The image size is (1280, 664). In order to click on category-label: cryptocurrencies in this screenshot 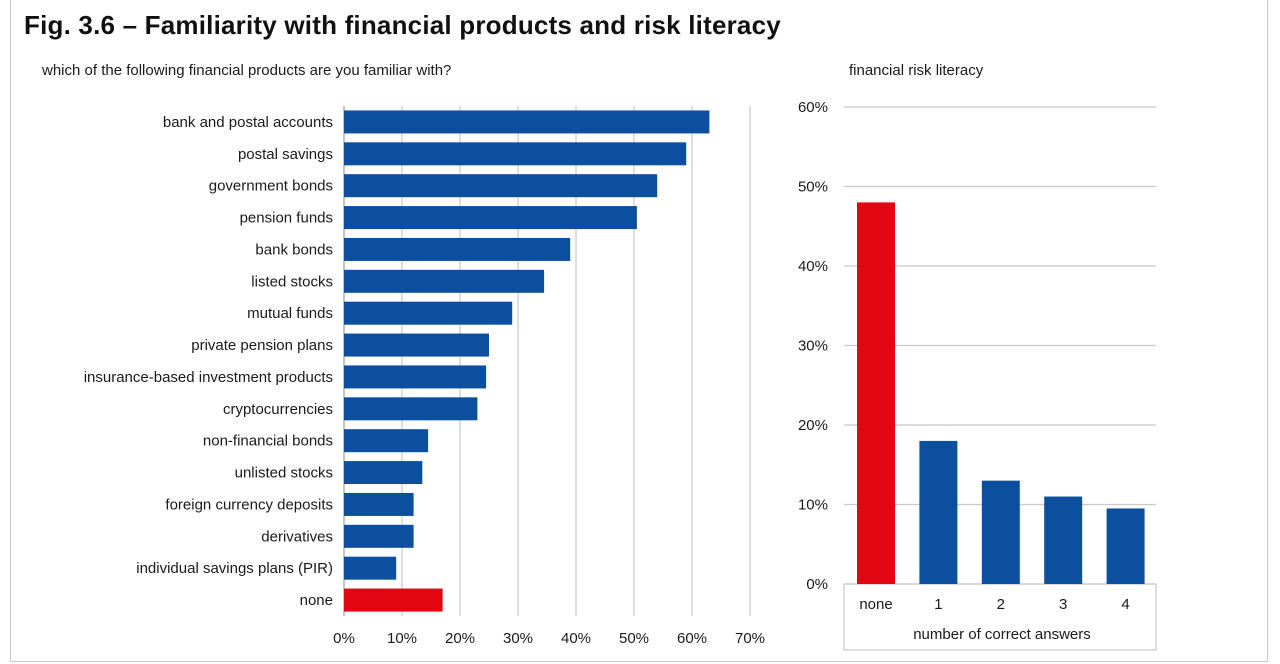, I will do `click(278, 409)`.